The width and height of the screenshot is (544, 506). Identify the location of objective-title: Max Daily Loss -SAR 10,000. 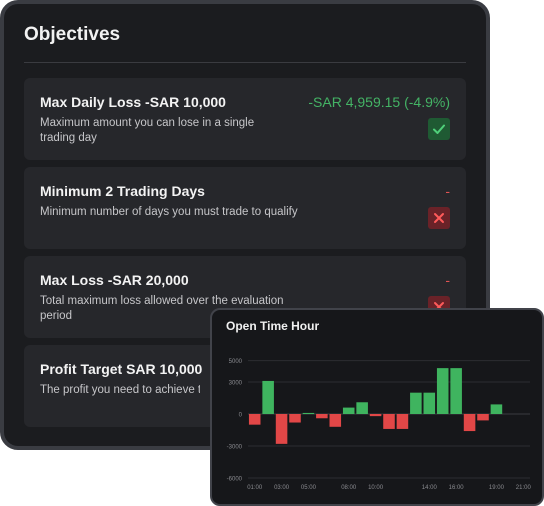
(133, 102).